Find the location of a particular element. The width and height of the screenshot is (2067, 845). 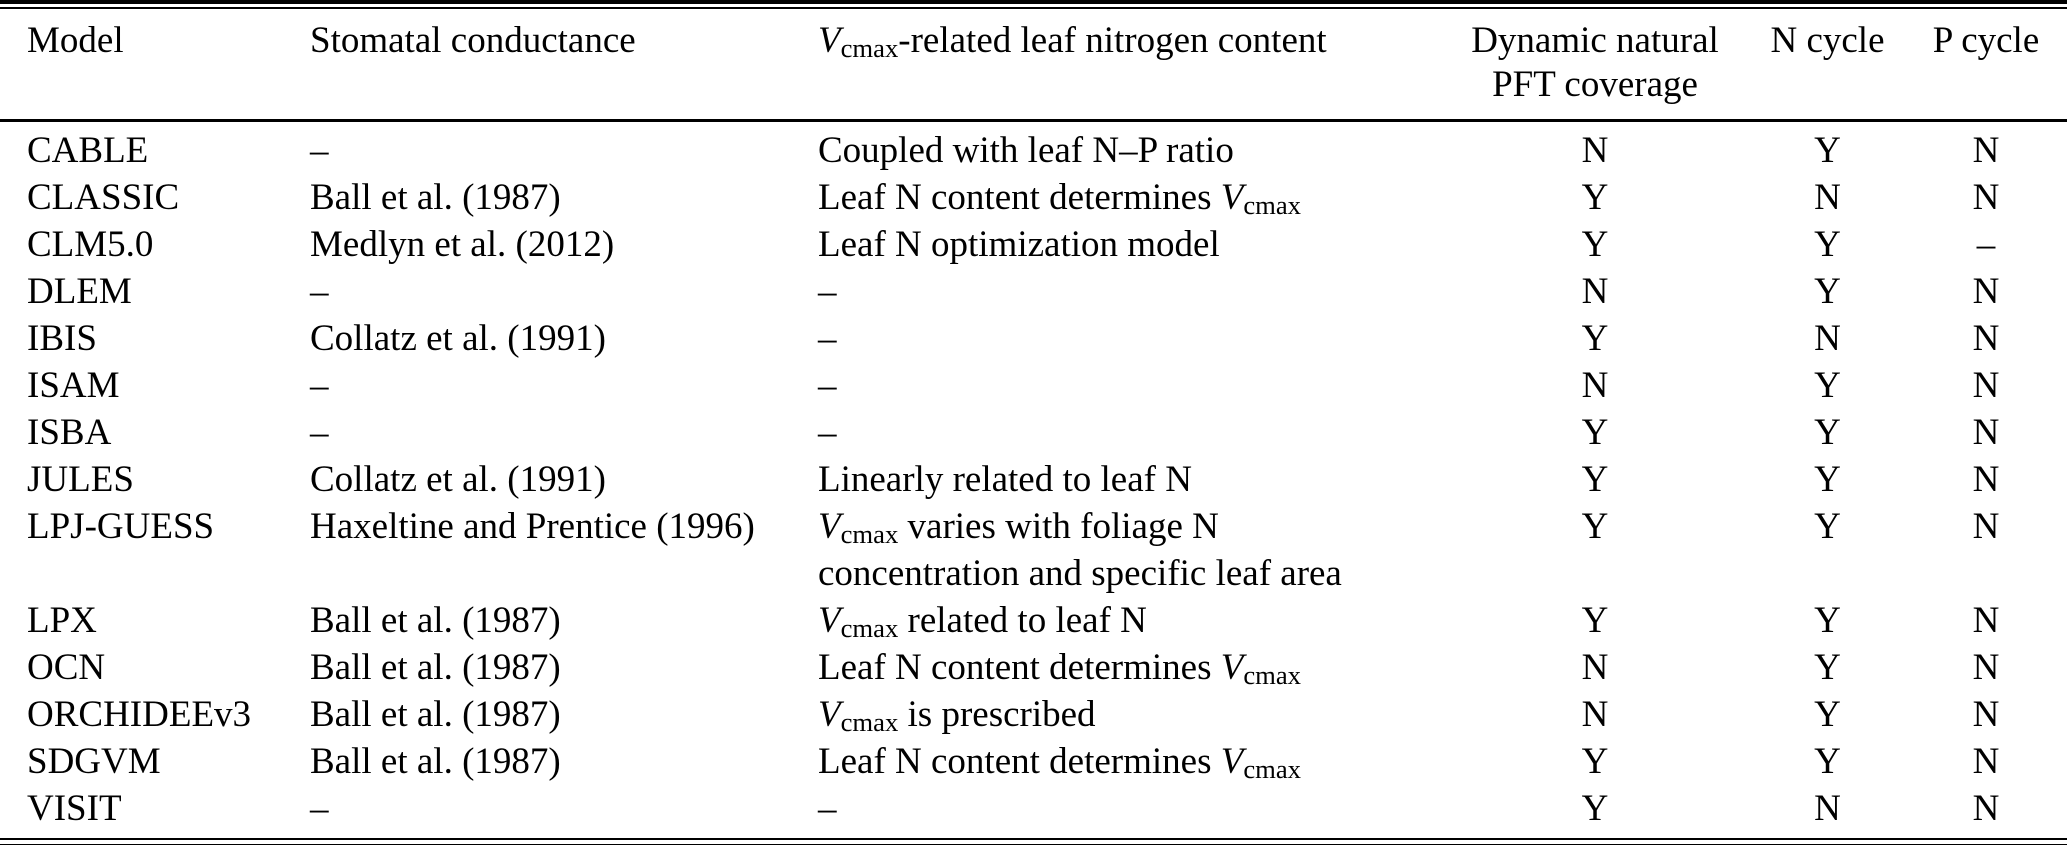

table-row: CABLE – Coupled with leaf N–P ratio N Y N is located at coordinates (1033, 148).